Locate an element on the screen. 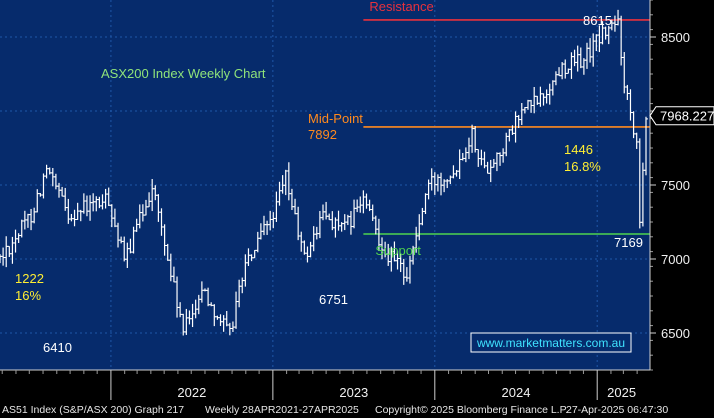 This screenshot has width=714, height=418. resistance-label: Resistance is located at coordinates (401, 7).